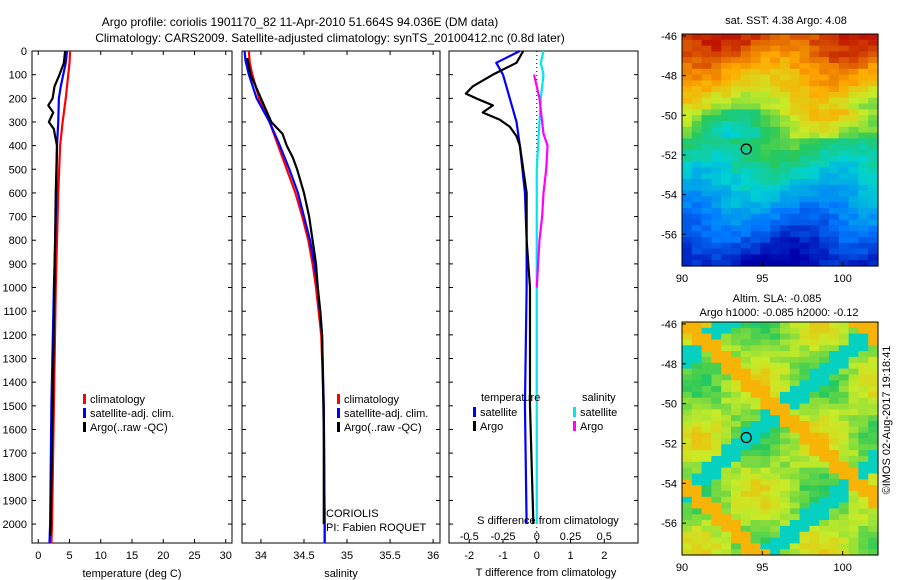  I want to click on y-tick-label: -50, so click(669, 405).